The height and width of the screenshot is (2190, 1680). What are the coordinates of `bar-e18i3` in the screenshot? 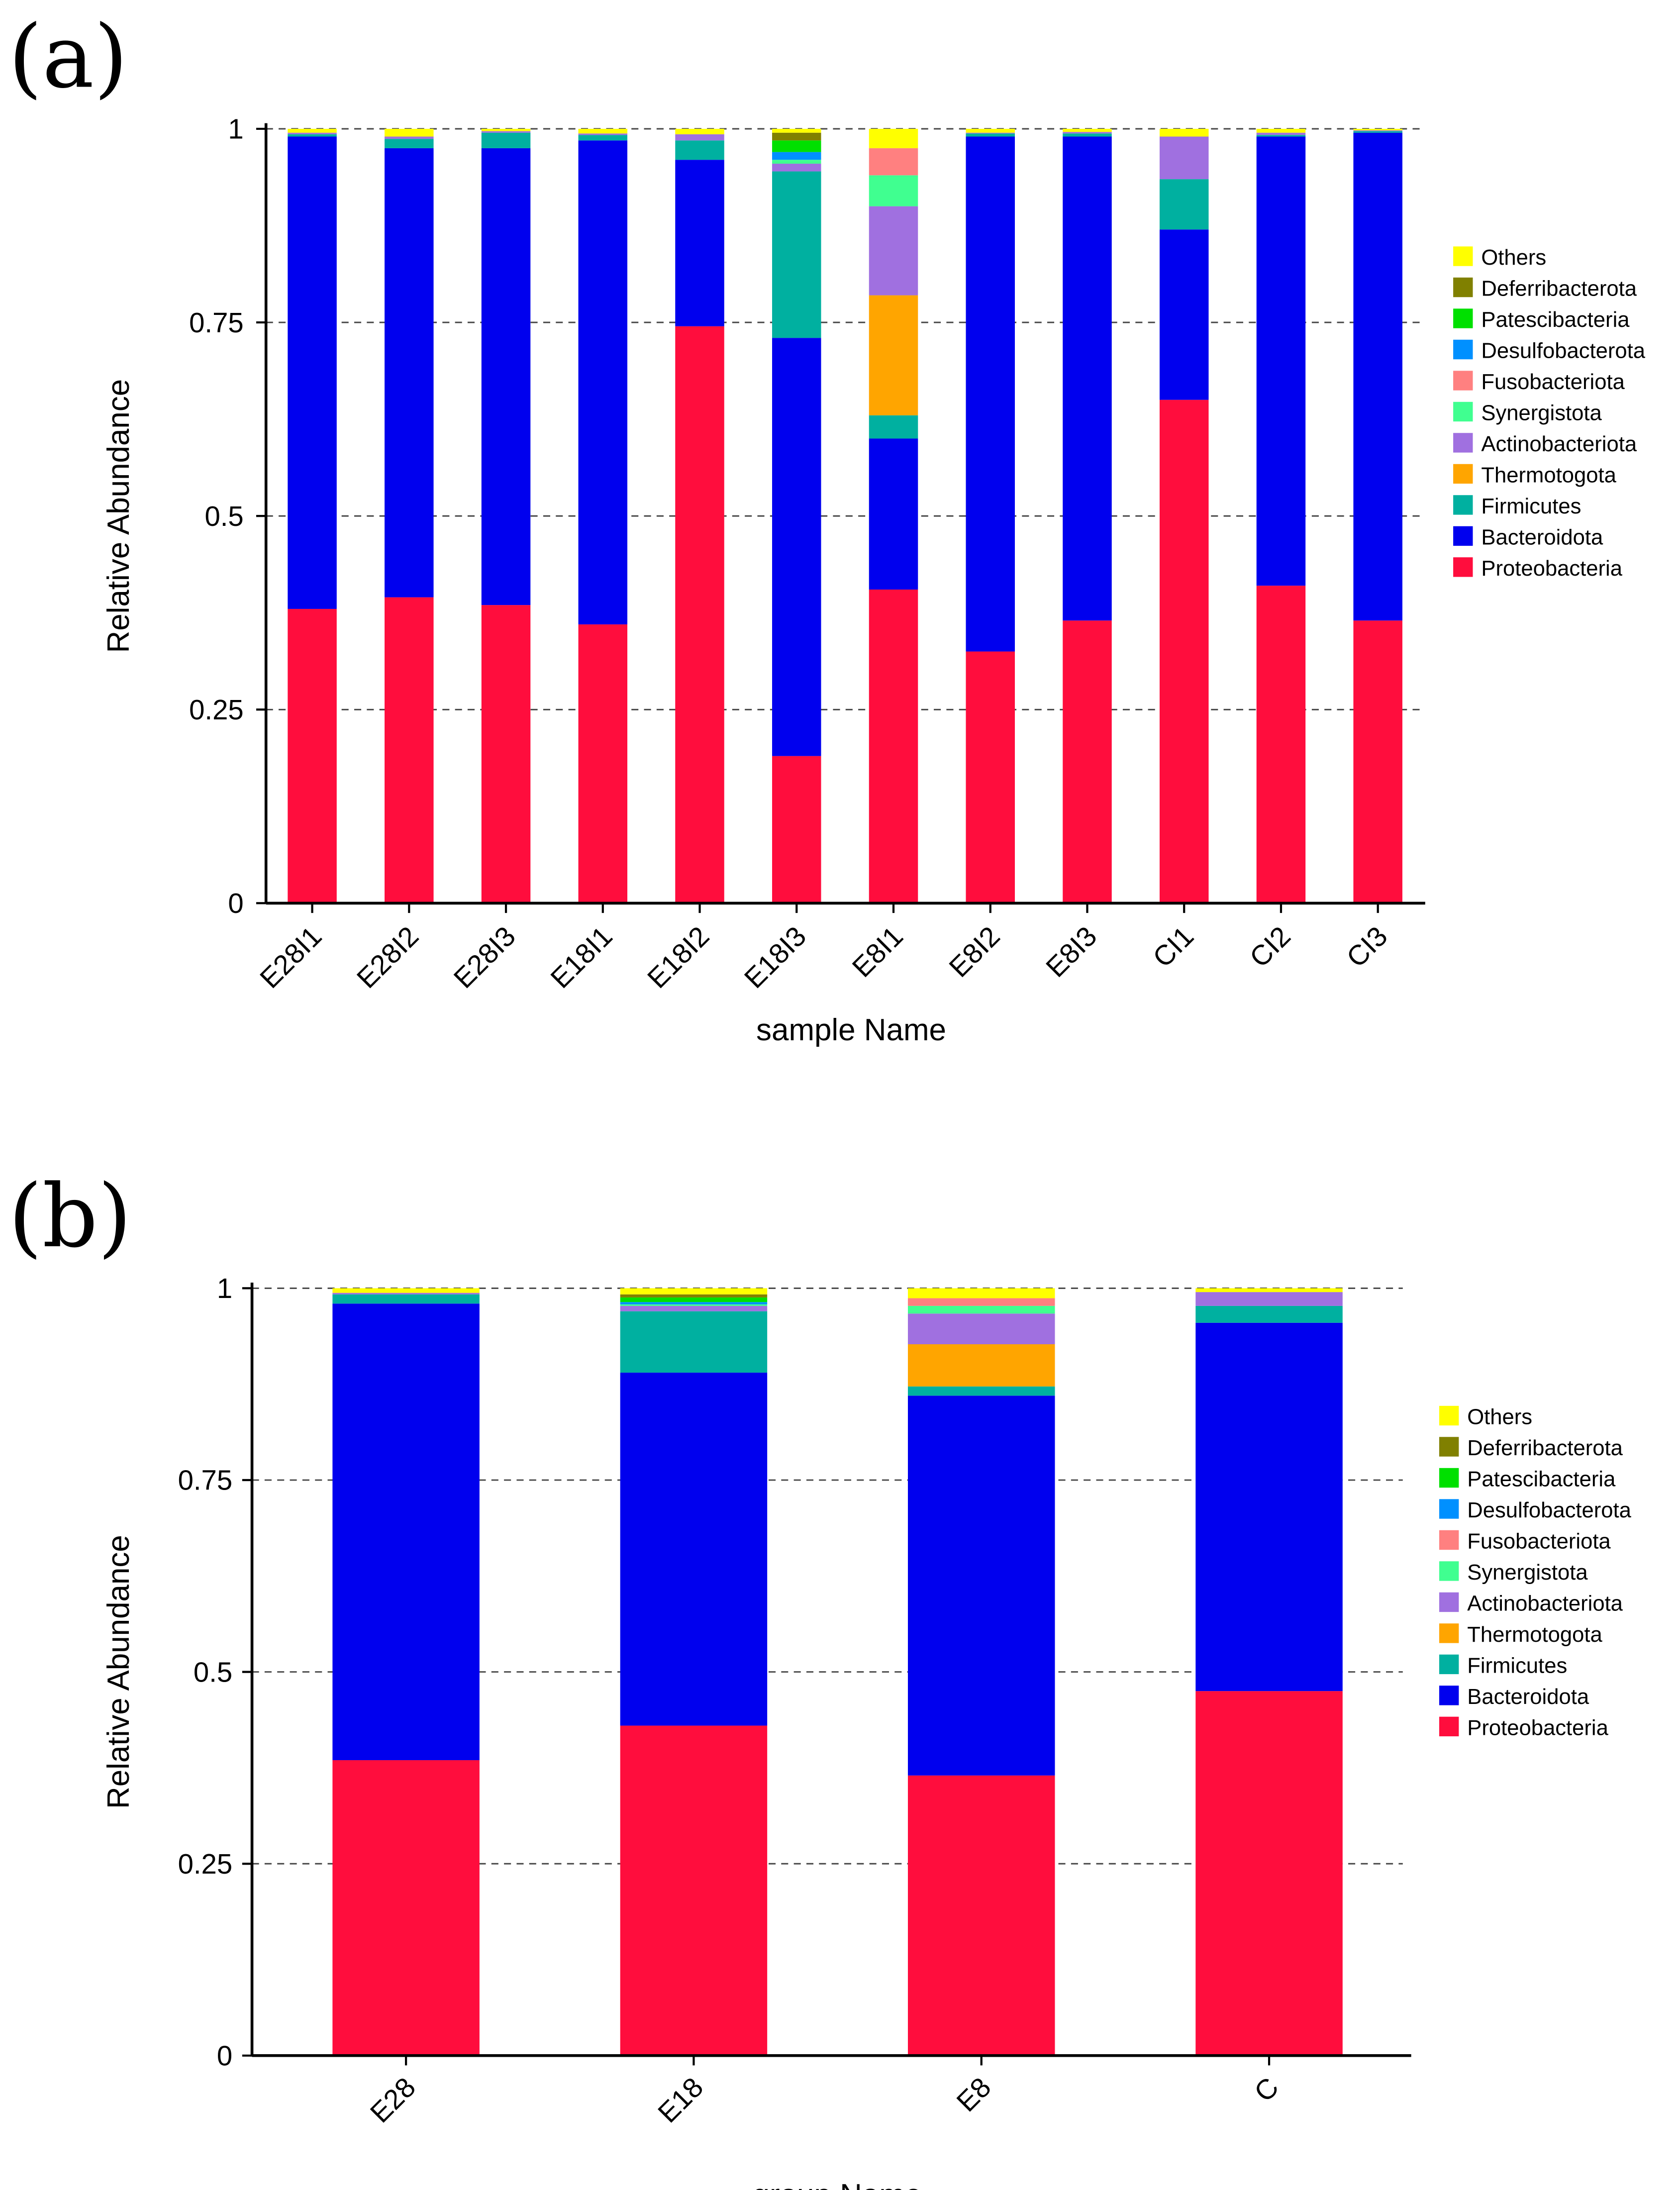 It's located at (797, 515).